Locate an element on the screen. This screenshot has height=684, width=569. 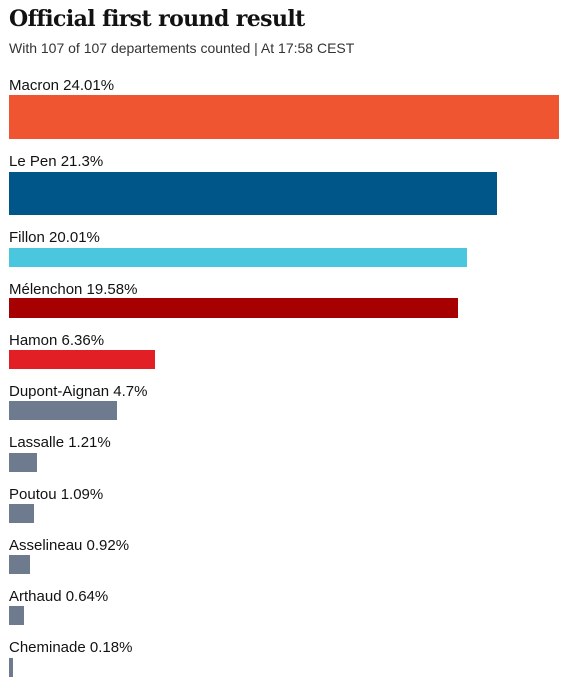
bar-label-arthaud: Arthaud 0.64% is located at coordinates (59, 596).